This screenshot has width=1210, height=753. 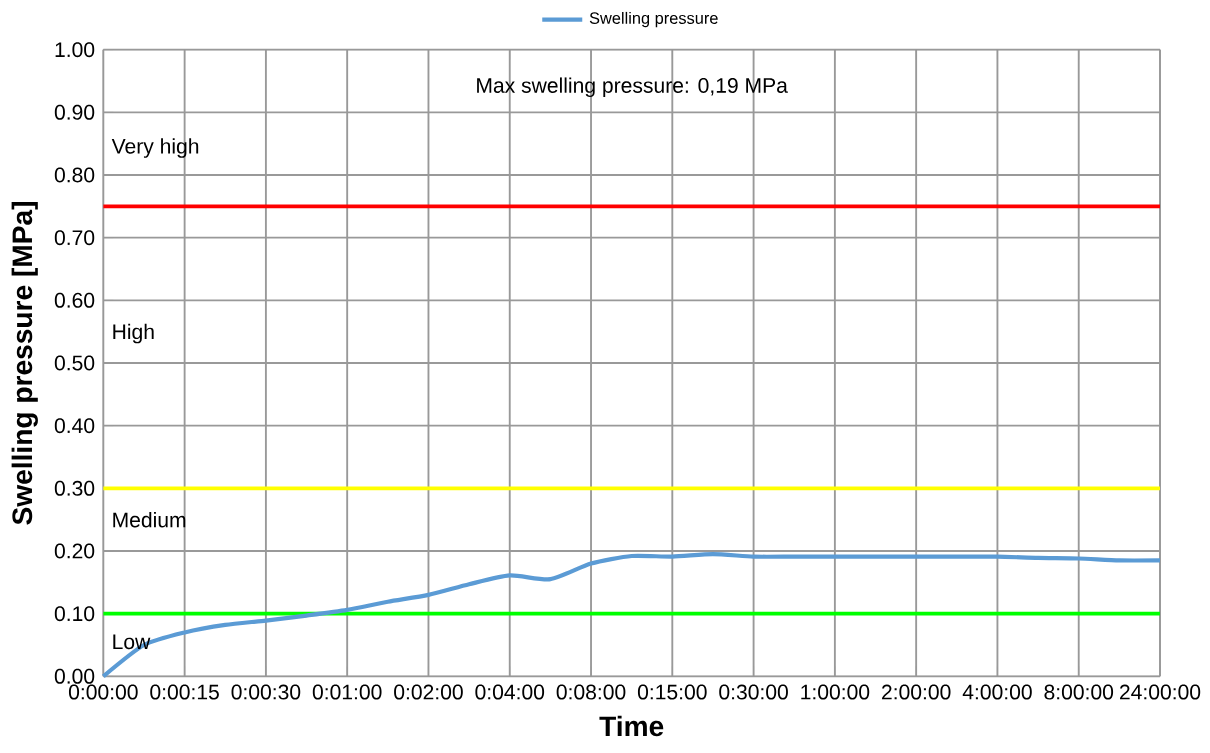 What do you see at coordinates (24, 363) in the screenshot?
I see `y-axis-title: Swelling pressure [MPa]` at bounding box center [24, 363].